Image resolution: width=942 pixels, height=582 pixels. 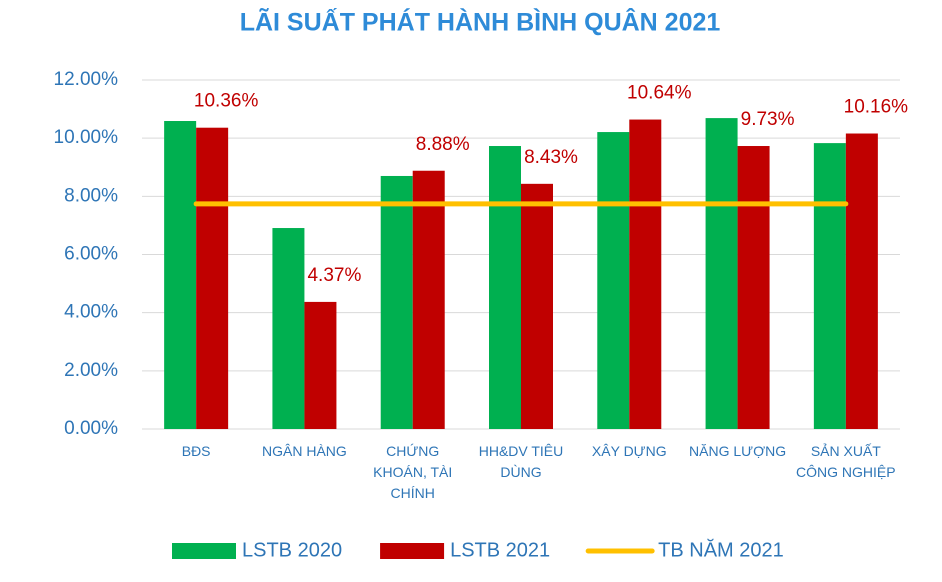 I want to click on y-tick-label: 4.00%, so click(x=91, y=312).